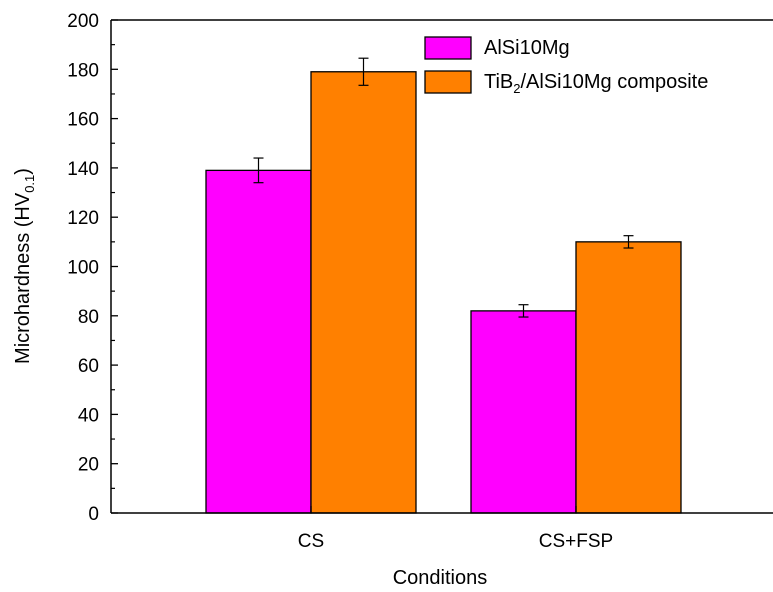 The height and width of the screenshot is (592, 773). What do you see at coordinates (566, 66) in the screenshot?
I see `legend: AlSi10Mg TiB2/AlSi10Mg composite` at bounding box center [566, 66].